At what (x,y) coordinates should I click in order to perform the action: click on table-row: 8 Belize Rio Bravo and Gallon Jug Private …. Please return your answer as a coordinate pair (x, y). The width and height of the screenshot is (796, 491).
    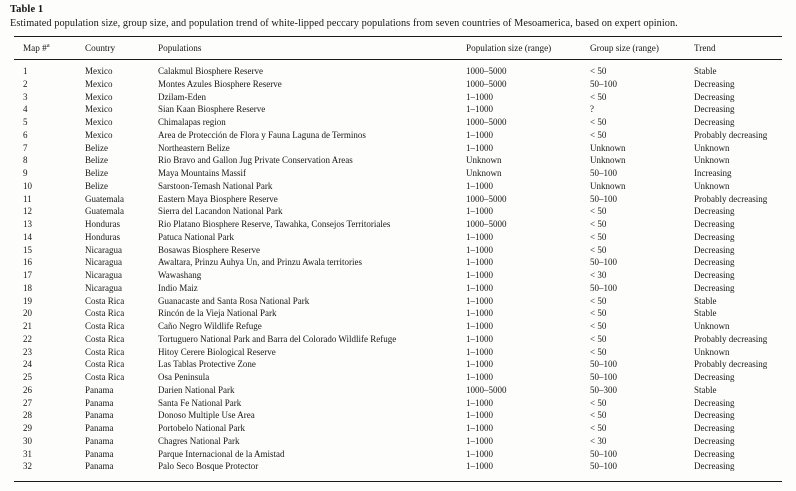
    Looking at the image, I should click on (398, 160).